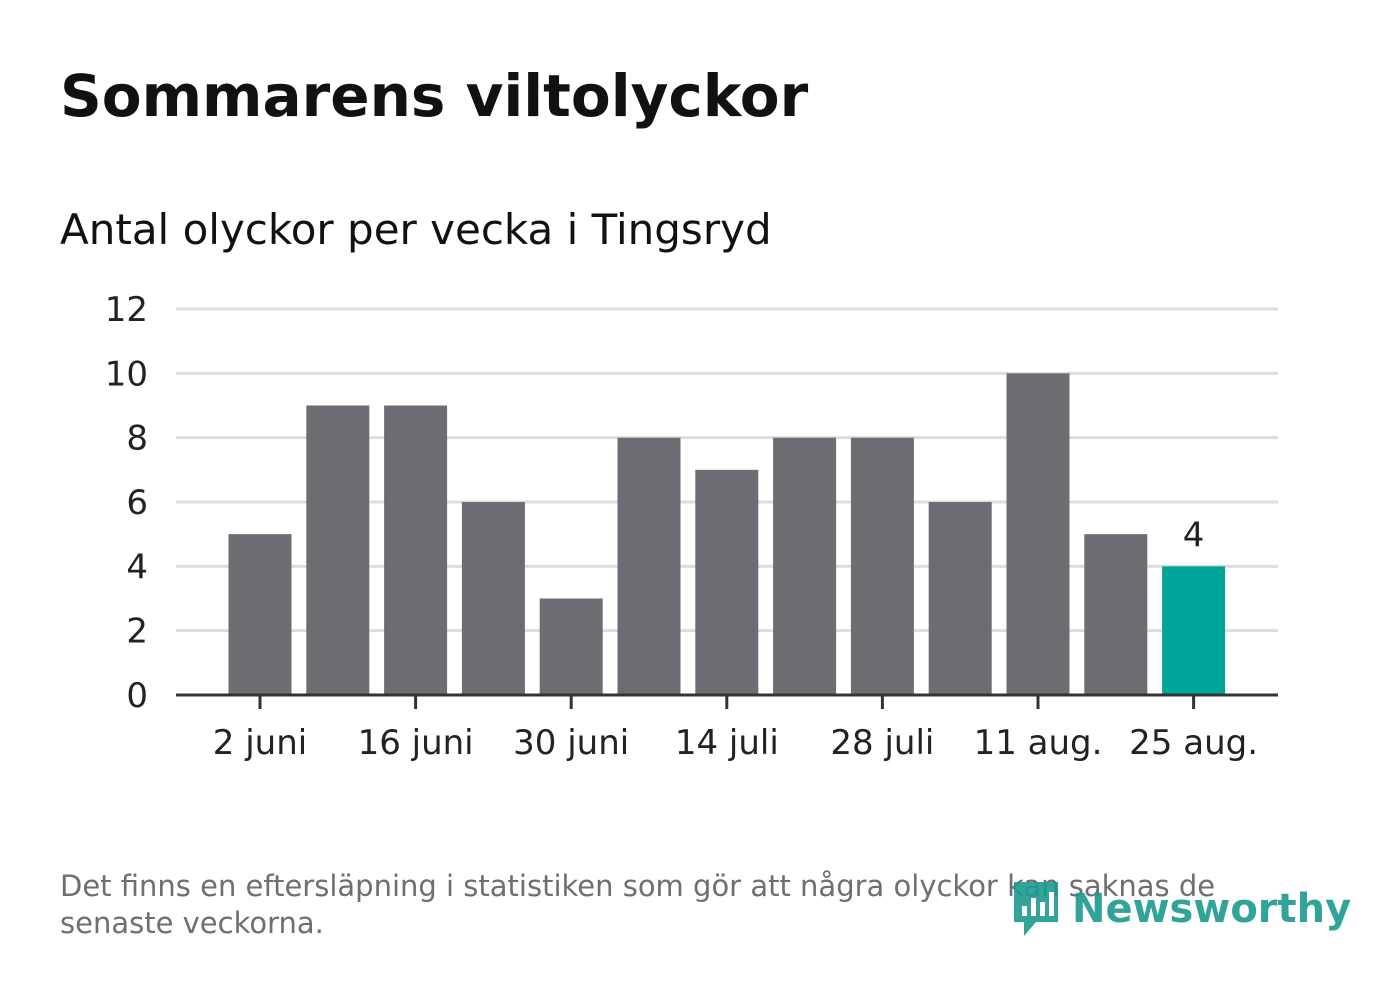 The height and width of the screenshot is (999, 1382). What do you see at coordinates (1038, 743) in the screenshot?
I see `x-tick-label: 11 aug.` at bounding box center [1038, 743].